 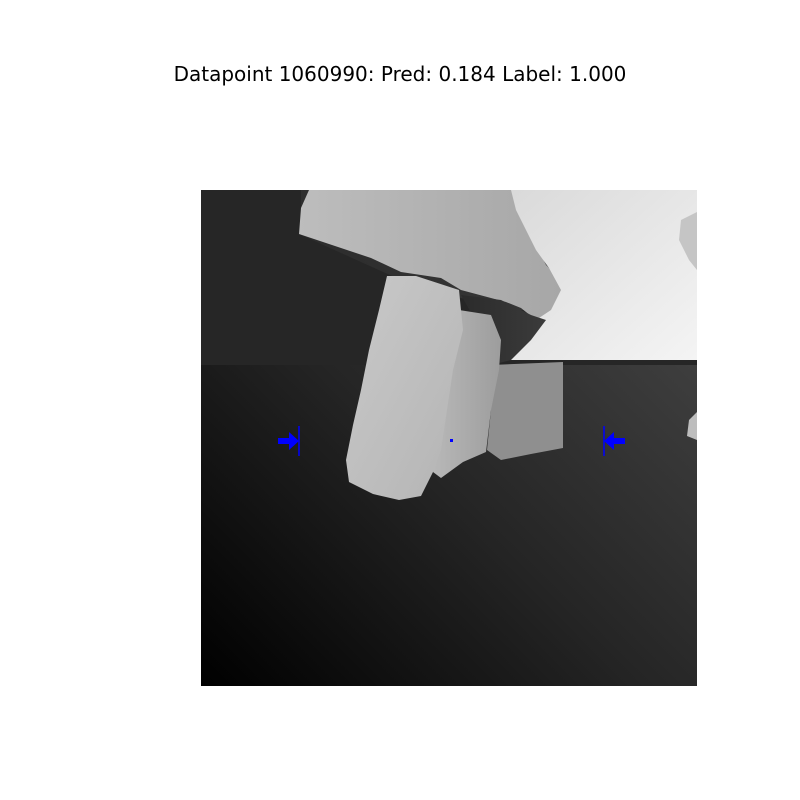 I want to click on right-arrow-icon, so click(x=614, y=441).